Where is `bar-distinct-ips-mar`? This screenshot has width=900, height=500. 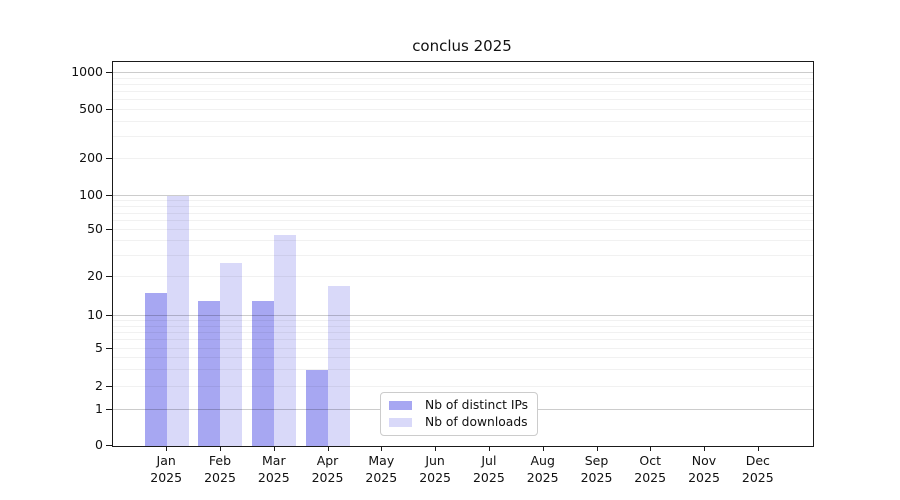 bar-distinct-ips-mar is located at coordinates (263, 373).